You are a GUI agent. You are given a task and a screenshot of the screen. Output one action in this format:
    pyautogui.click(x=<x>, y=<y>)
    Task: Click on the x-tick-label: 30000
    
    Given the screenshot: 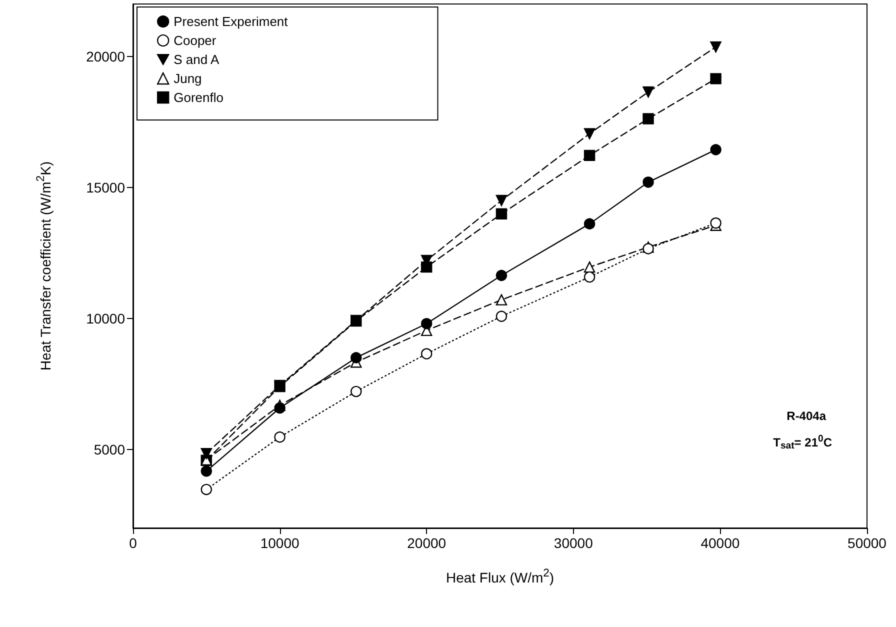 What is the action you would take?
    pyautogui.click(x=574, y=543)
    